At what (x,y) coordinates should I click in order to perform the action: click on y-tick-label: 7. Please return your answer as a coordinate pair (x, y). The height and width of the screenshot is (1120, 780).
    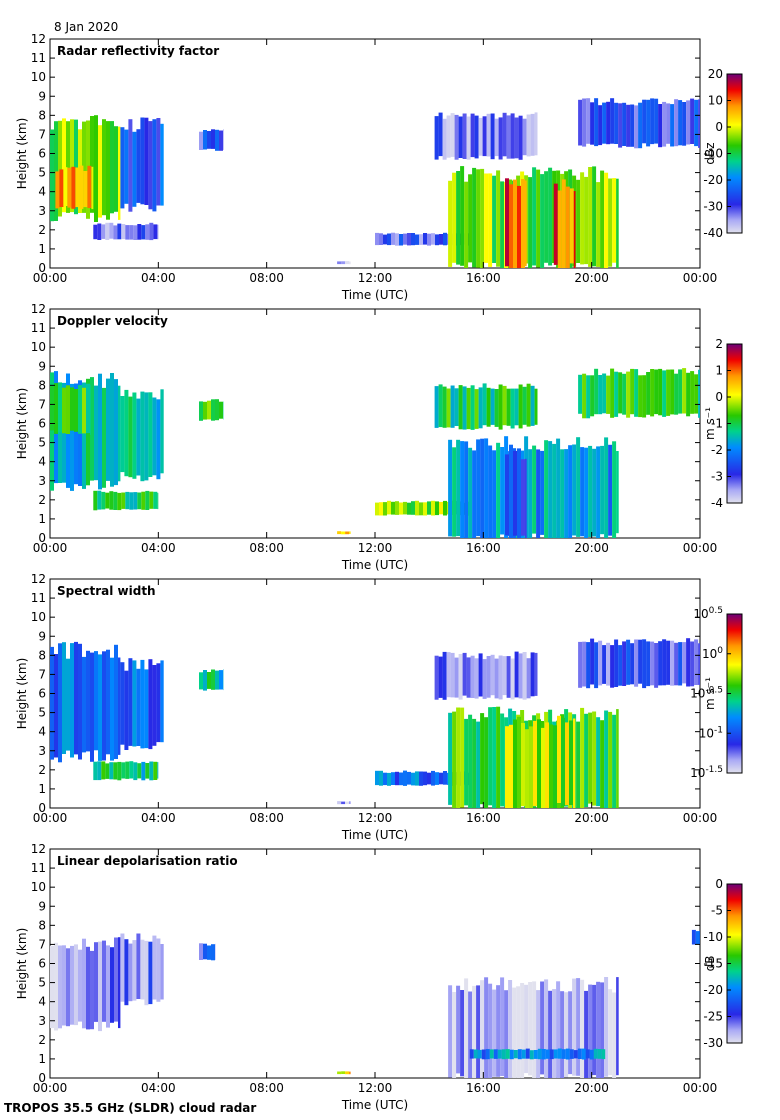
    Looking at the image, I should click on (42, 674).